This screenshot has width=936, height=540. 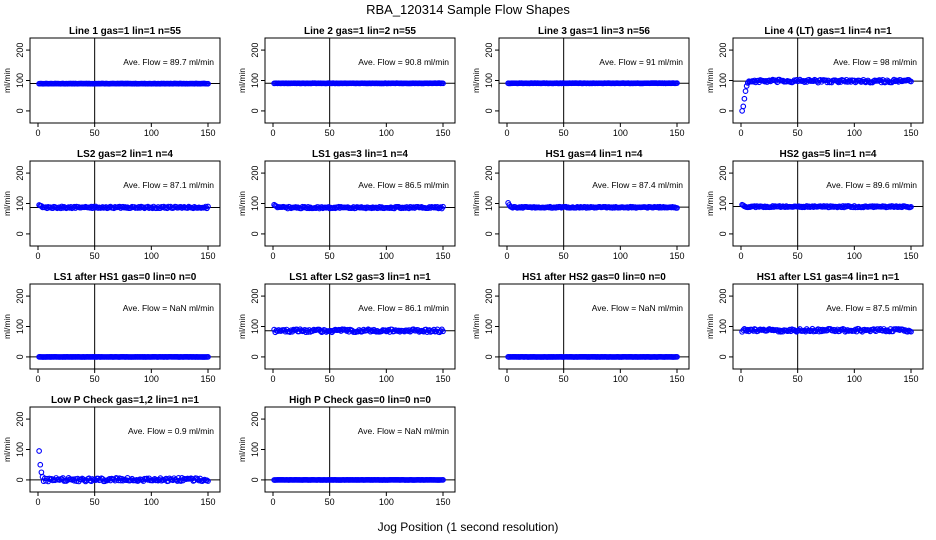 What do you see at coordinates (169, 308) in the screenshot?
I see `average-flow-annotation: Ave. Flow = NaN ml/min` at bounding box center [169, 308].